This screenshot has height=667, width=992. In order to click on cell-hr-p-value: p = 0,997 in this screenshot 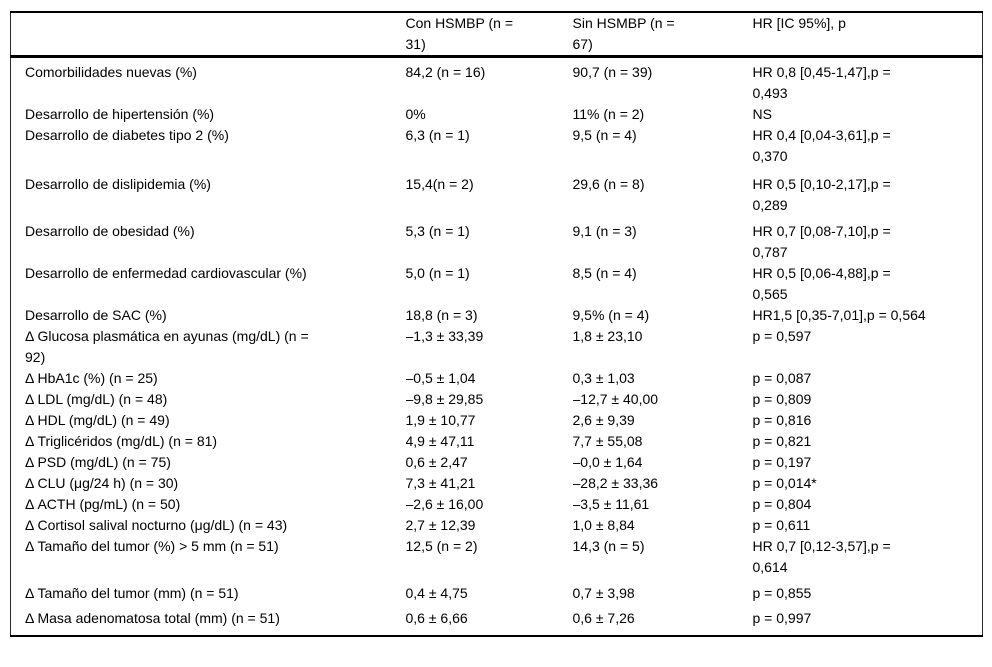, I will do `click(782, 618)`.